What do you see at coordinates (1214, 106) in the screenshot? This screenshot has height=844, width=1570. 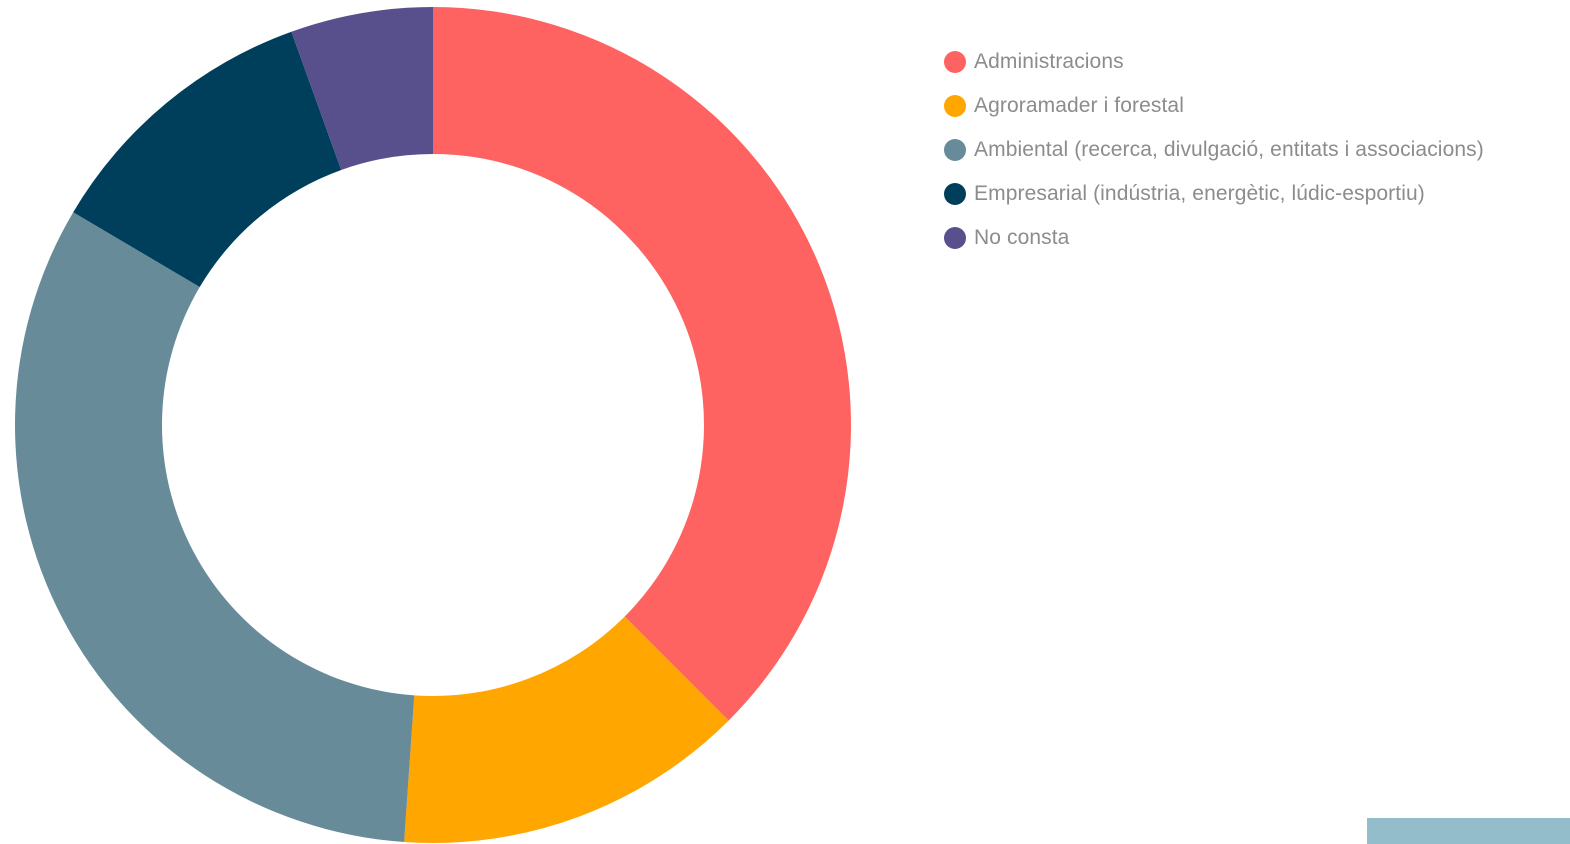 I see `legend-item: Agroramader i forestal` at bounding box center [1214, 106].